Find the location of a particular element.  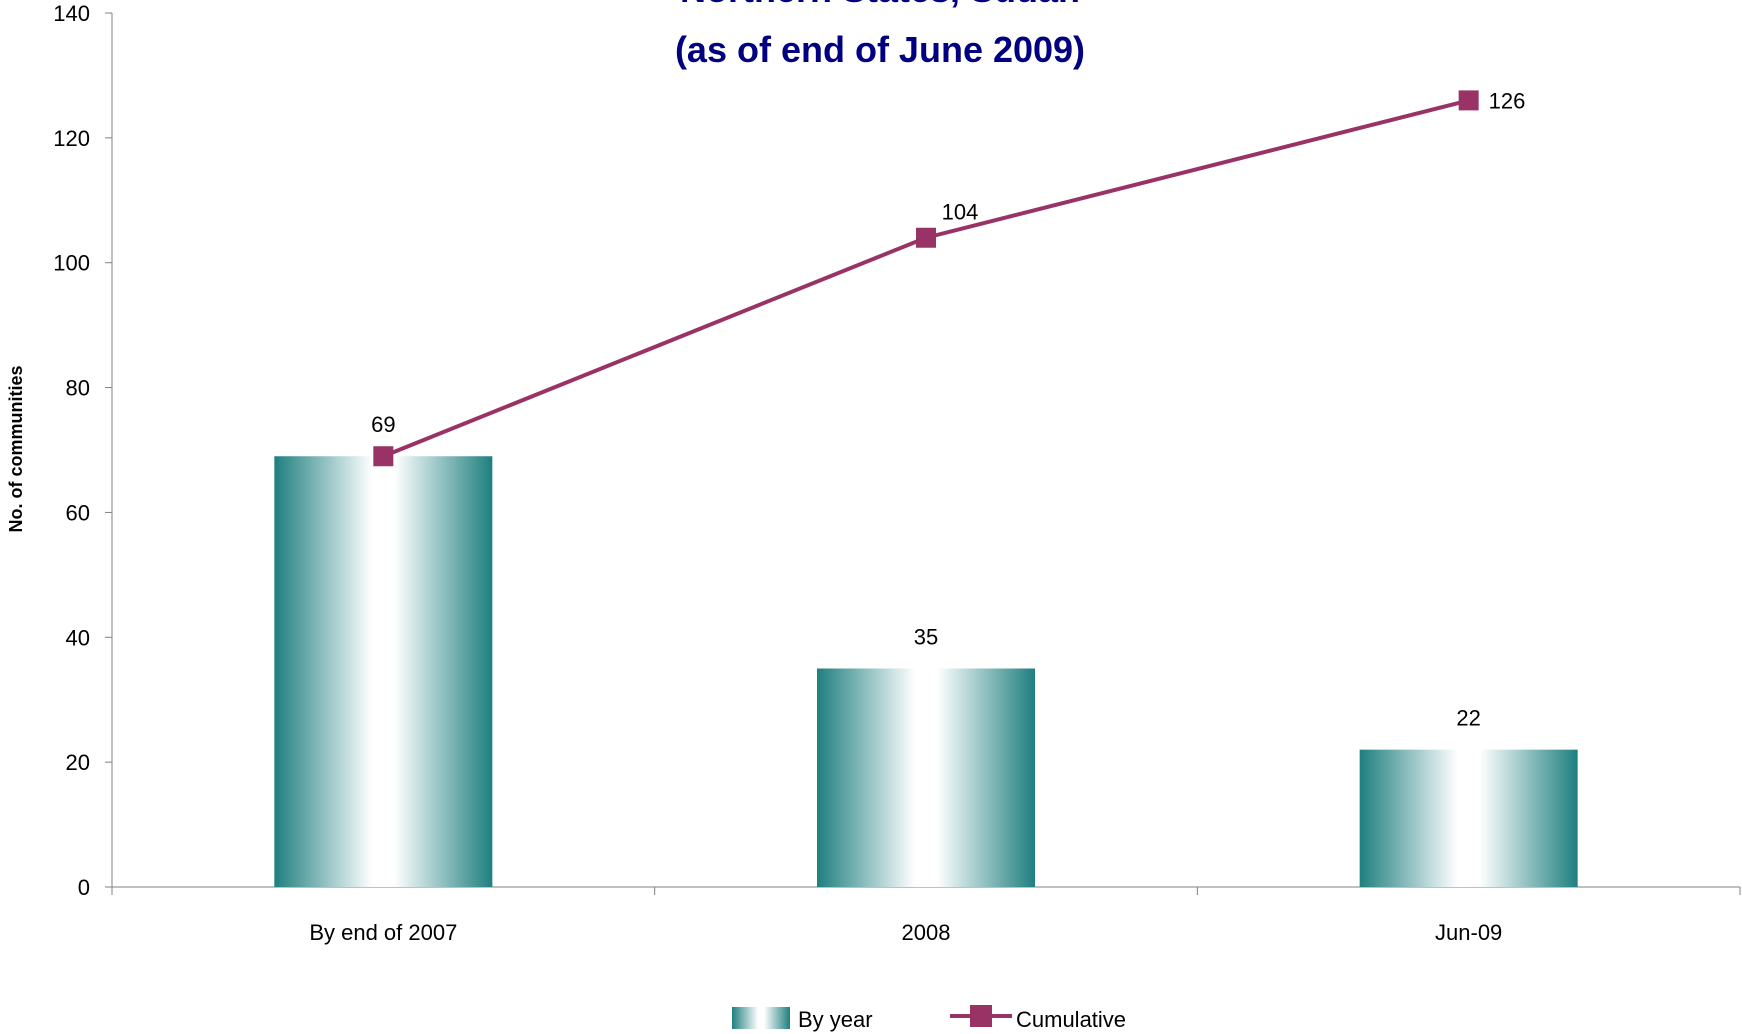

cumulative-value-label: 69 is located at coordinates (383, 424).